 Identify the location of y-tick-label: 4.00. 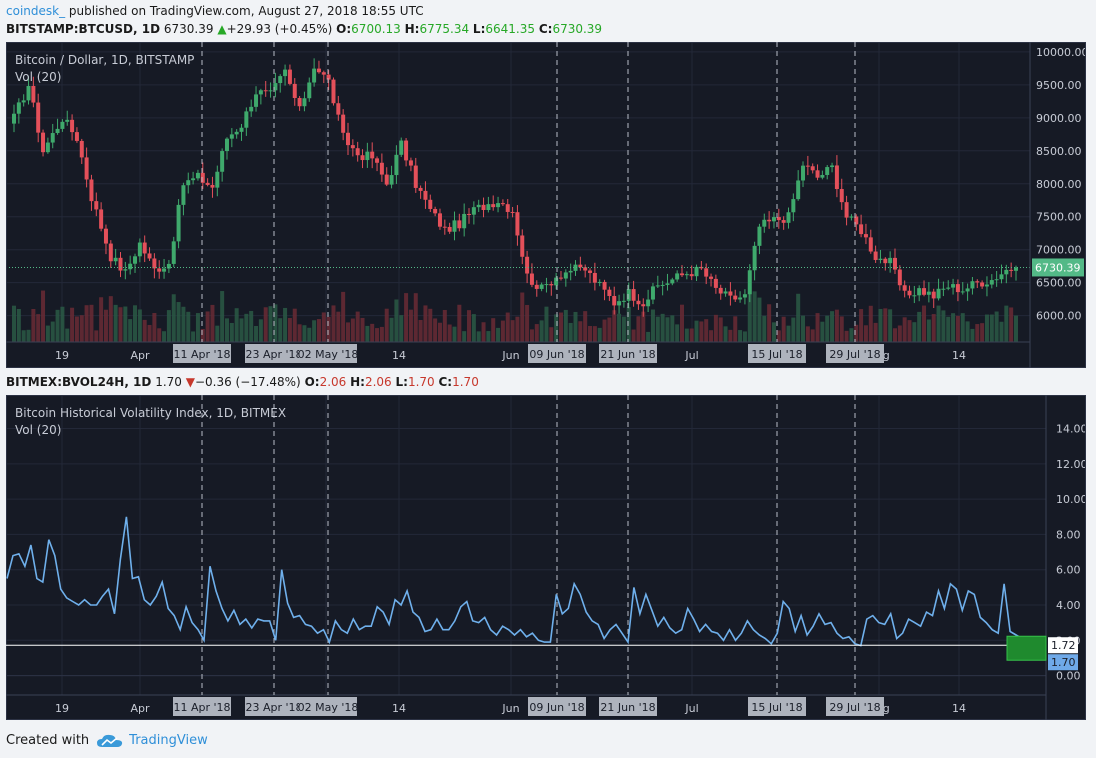
(1068, 605).